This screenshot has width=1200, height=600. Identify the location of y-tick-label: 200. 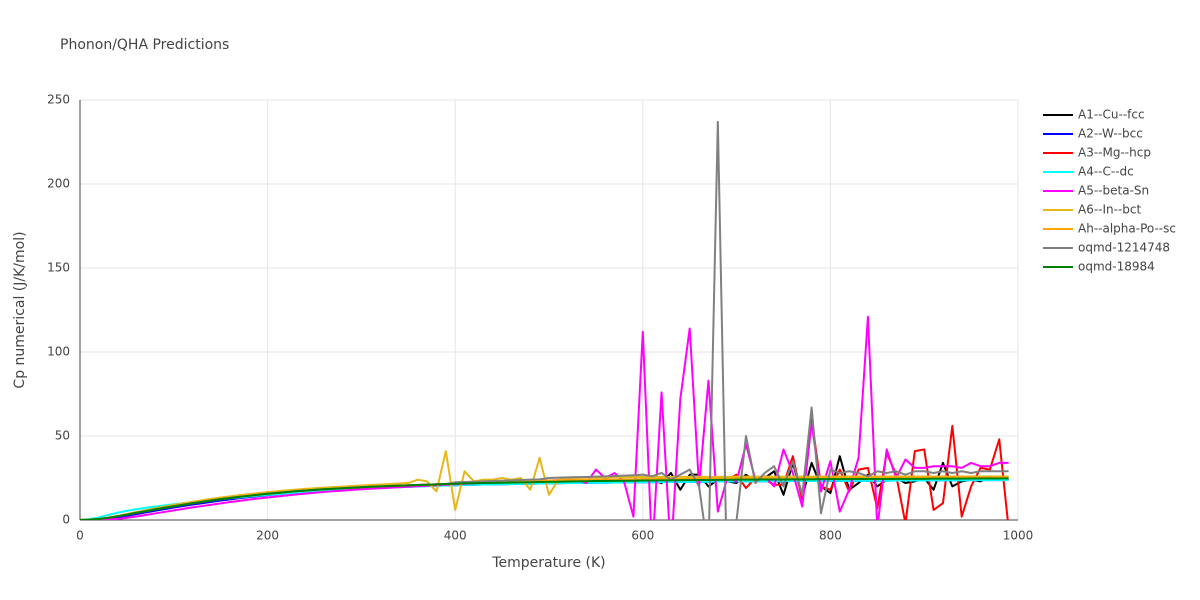
(58, 184).